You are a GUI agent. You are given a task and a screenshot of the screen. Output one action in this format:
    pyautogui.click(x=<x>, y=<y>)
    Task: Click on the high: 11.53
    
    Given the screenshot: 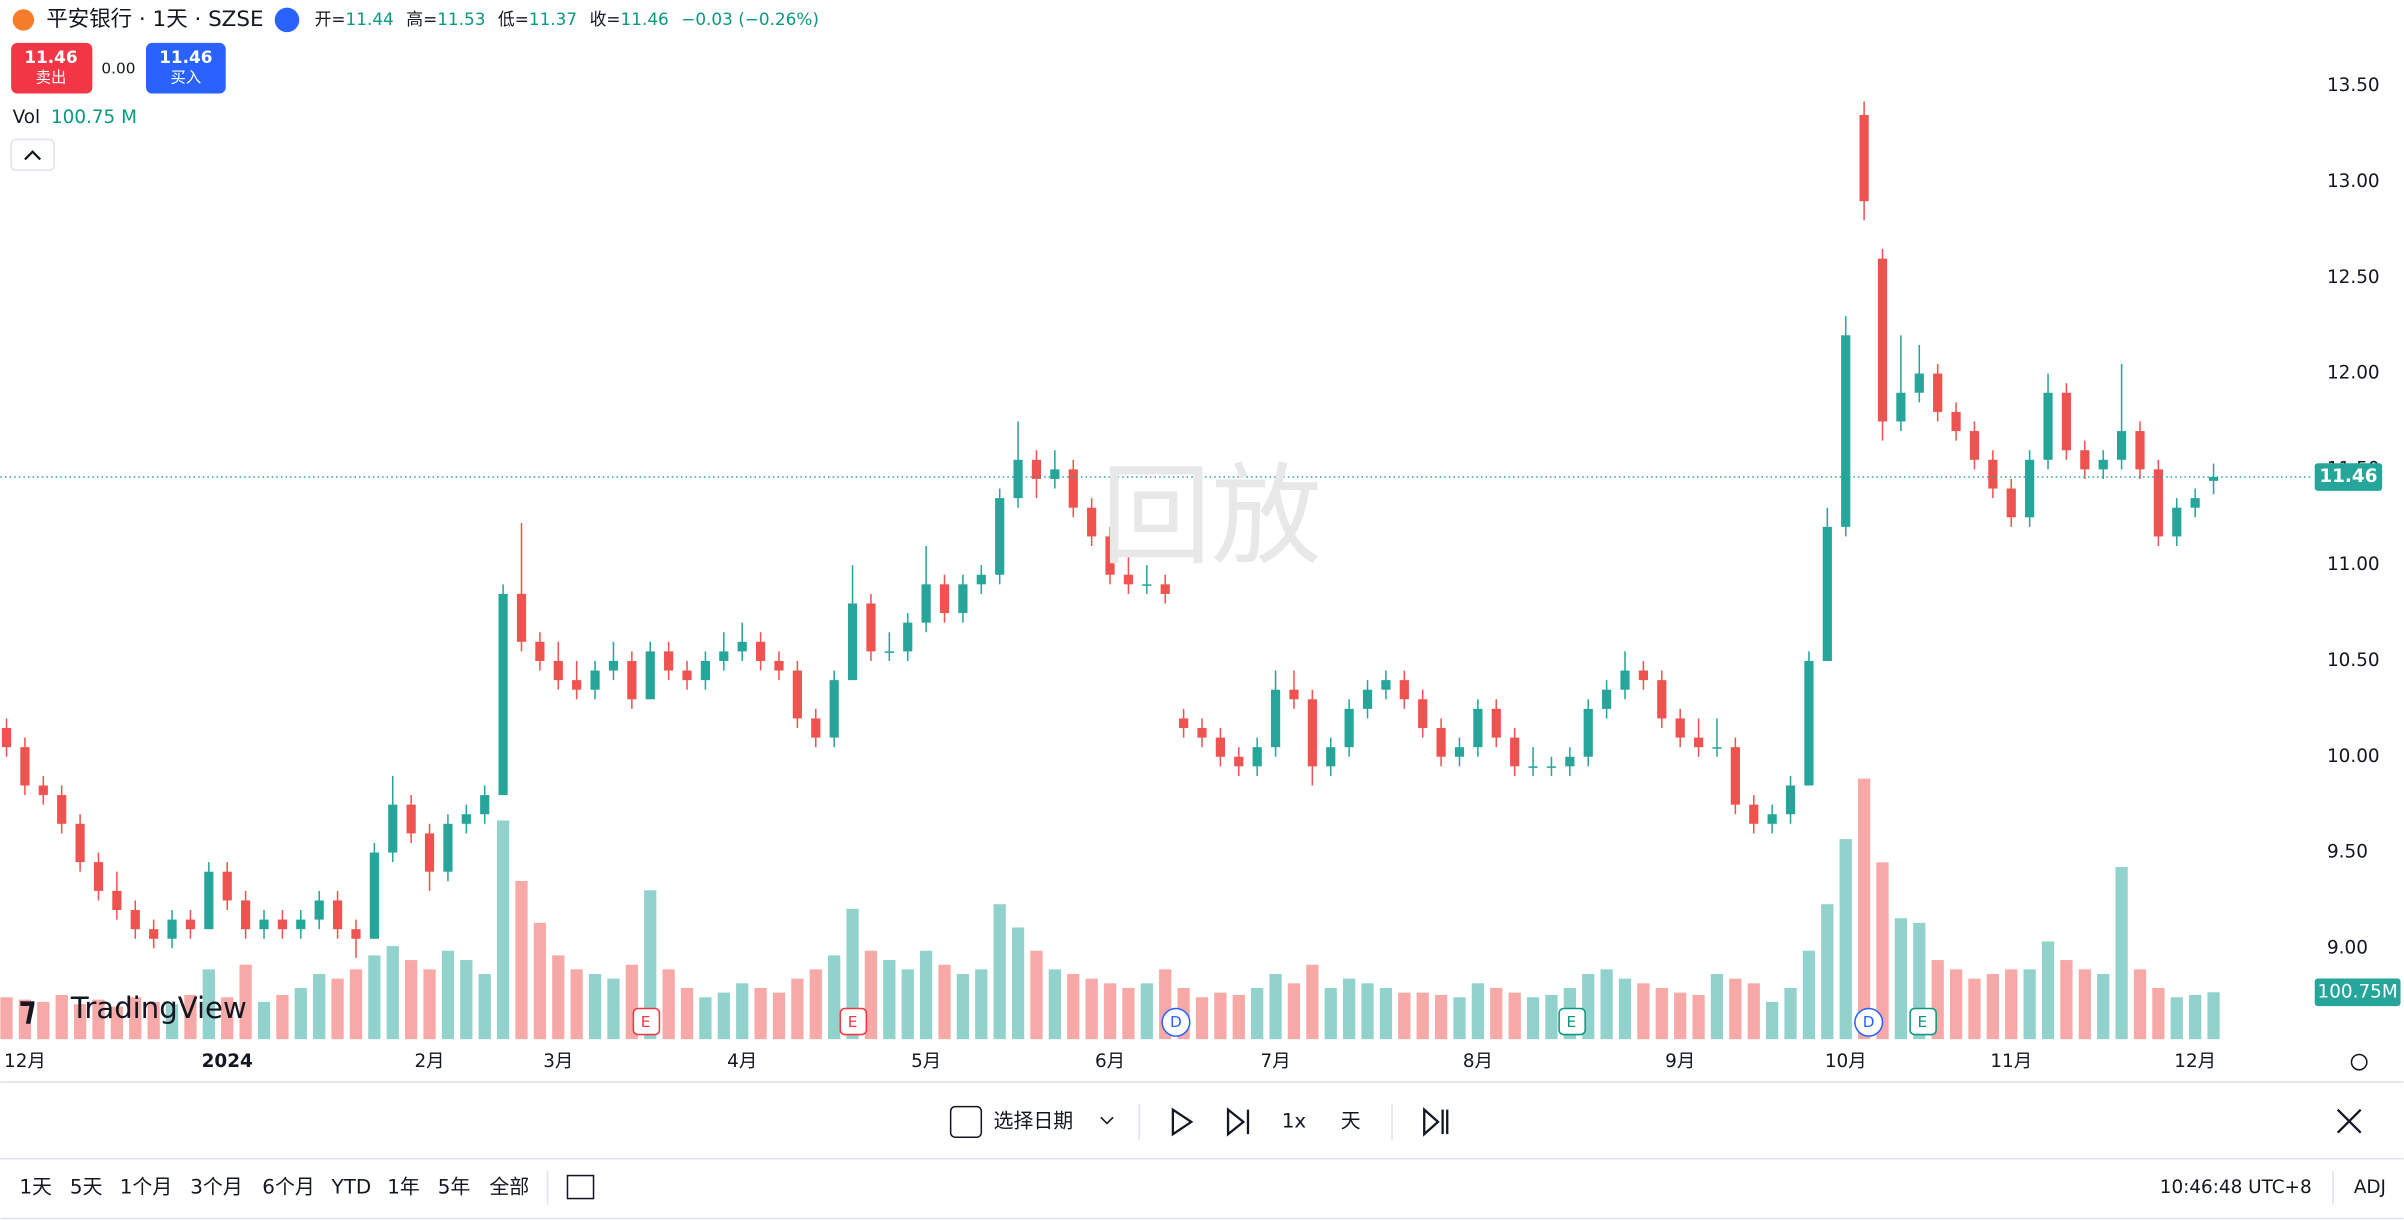 What is the action you would take?
    pyautogui.click(x=461, y=19)
    